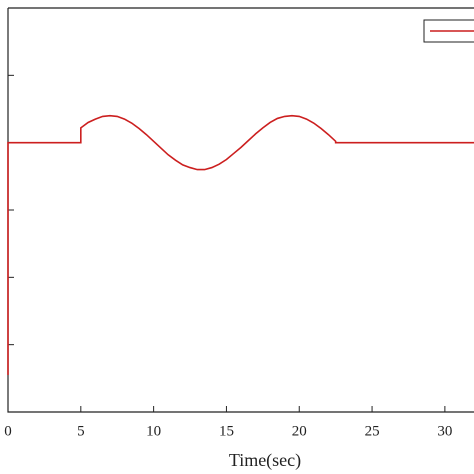 Image resolution: width=474 pixels, height=474 pixels. Describe the element at coordinates (226, 431) in the screenshot. I see `x-tick-label: 15` at that location.